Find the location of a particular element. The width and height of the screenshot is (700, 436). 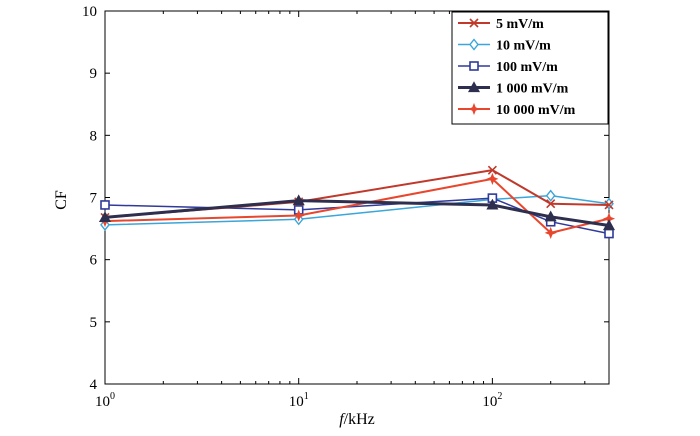

x-tick-labels: 10⁰ 10¹ 10² is located at coordinates (298, 400).